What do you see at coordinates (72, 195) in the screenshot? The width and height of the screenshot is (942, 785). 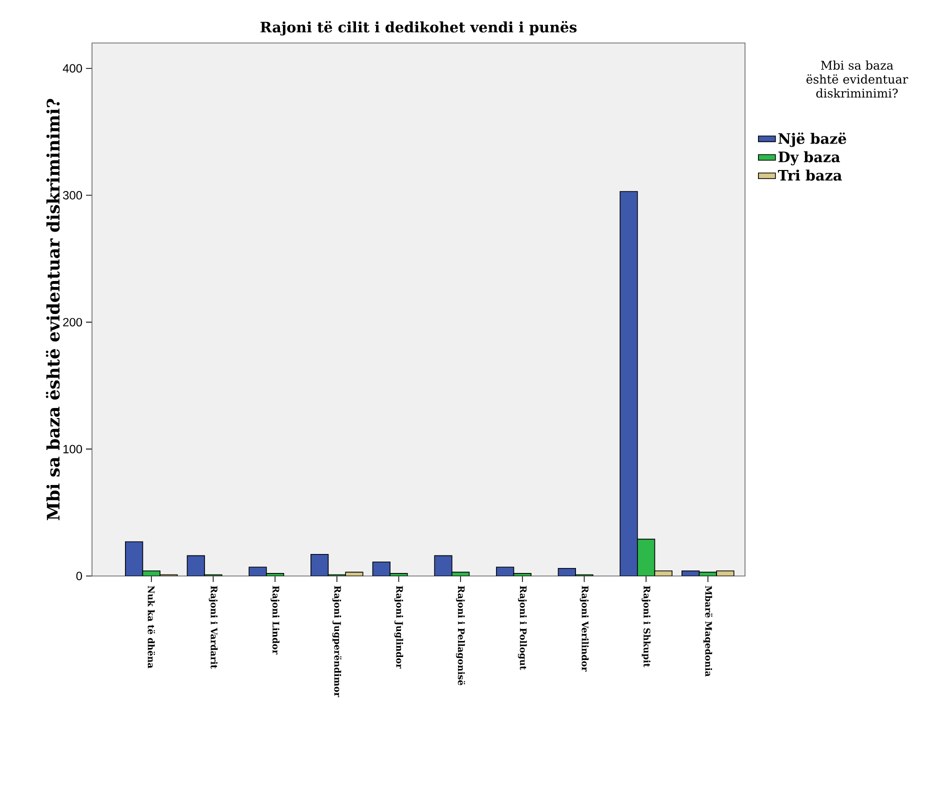 I see `y-tick-label: 300` at bounding box center [72, 195].